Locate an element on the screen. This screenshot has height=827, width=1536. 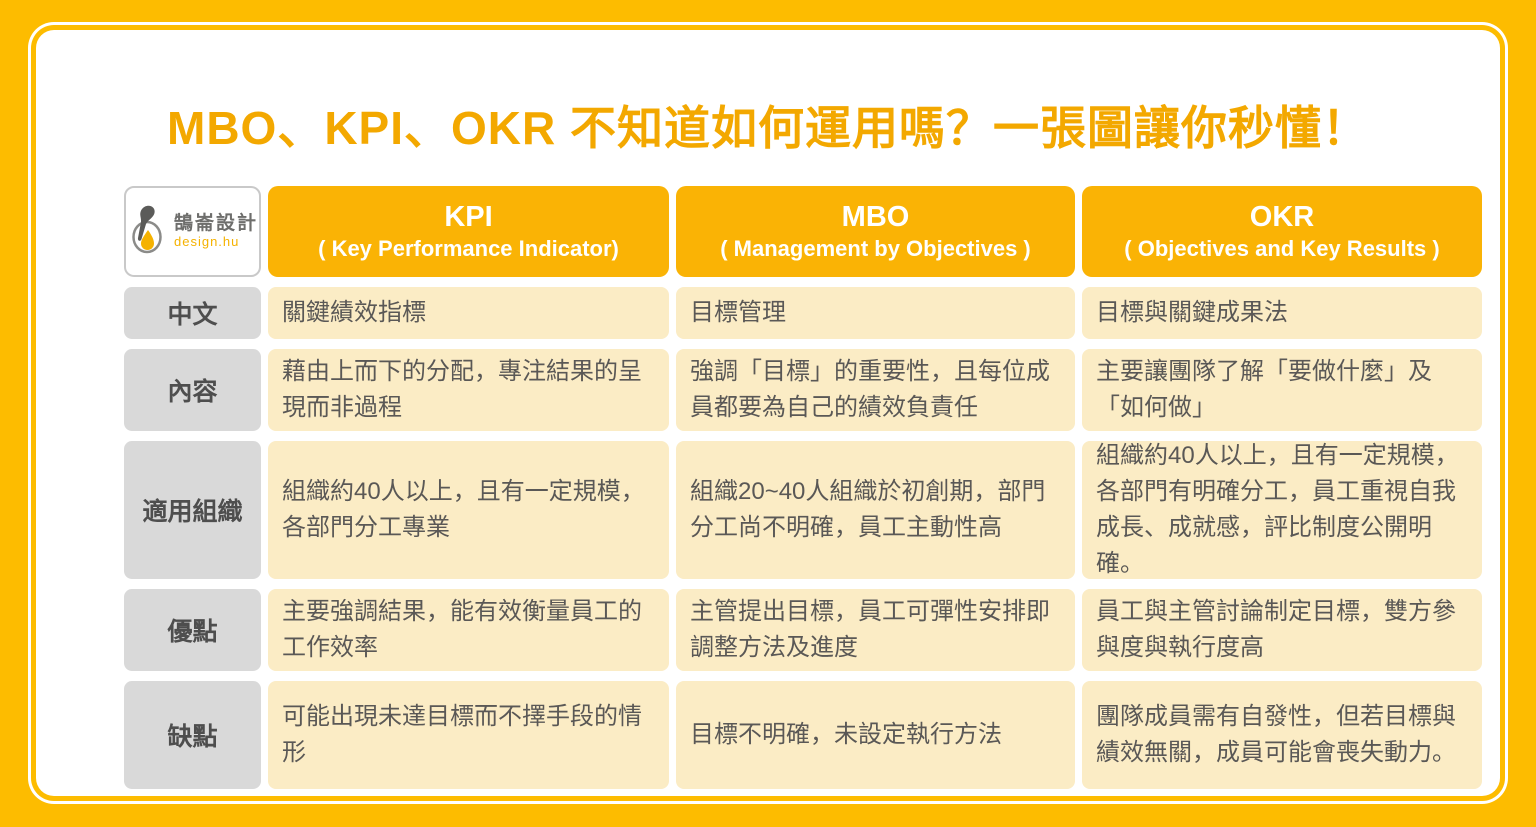
column-fullname: ( Management by Objectives ) is located at coordinates (875, 249).